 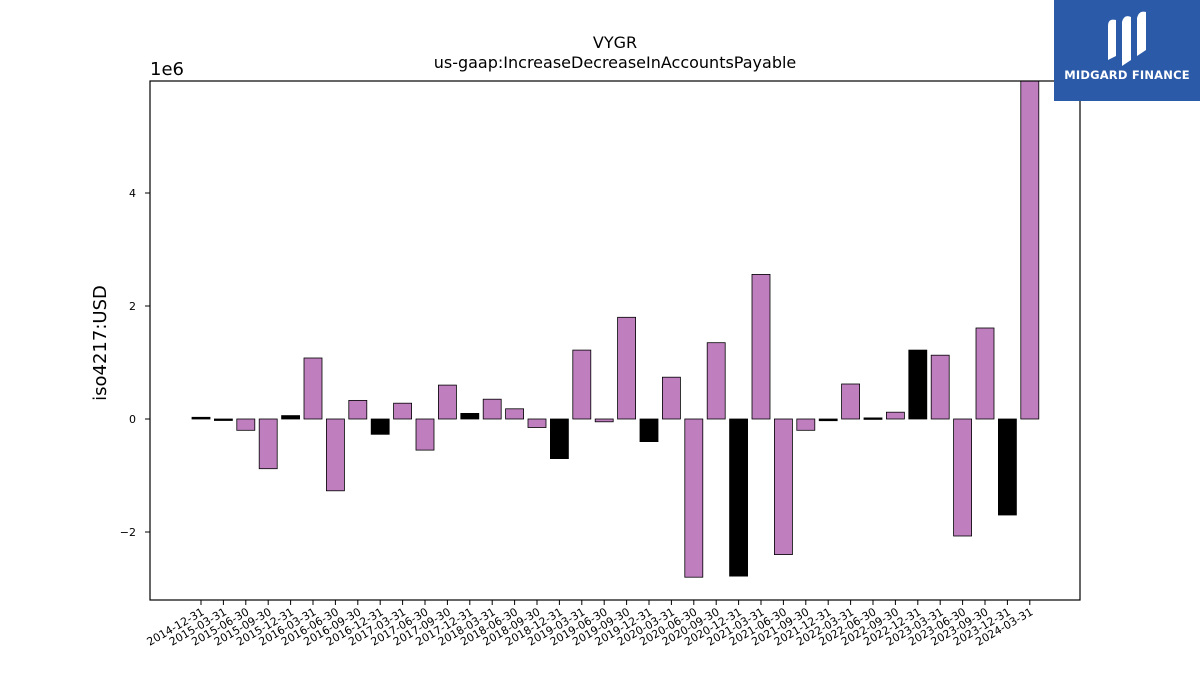 I want to click on y-tick-label: 2, so click(x=132, y=306).